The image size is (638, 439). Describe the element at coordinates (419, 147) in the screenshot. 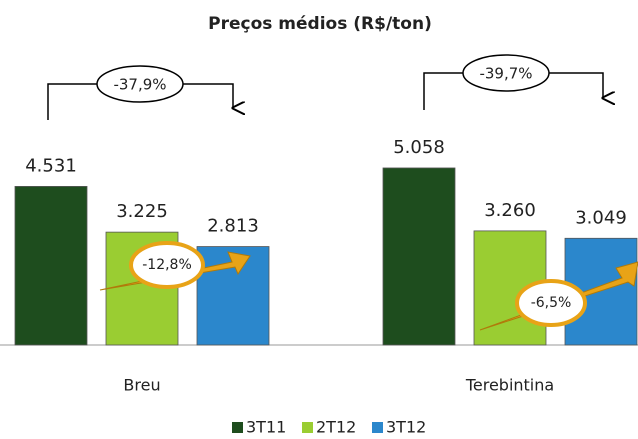

I see `value-label: 5.058` at that location.